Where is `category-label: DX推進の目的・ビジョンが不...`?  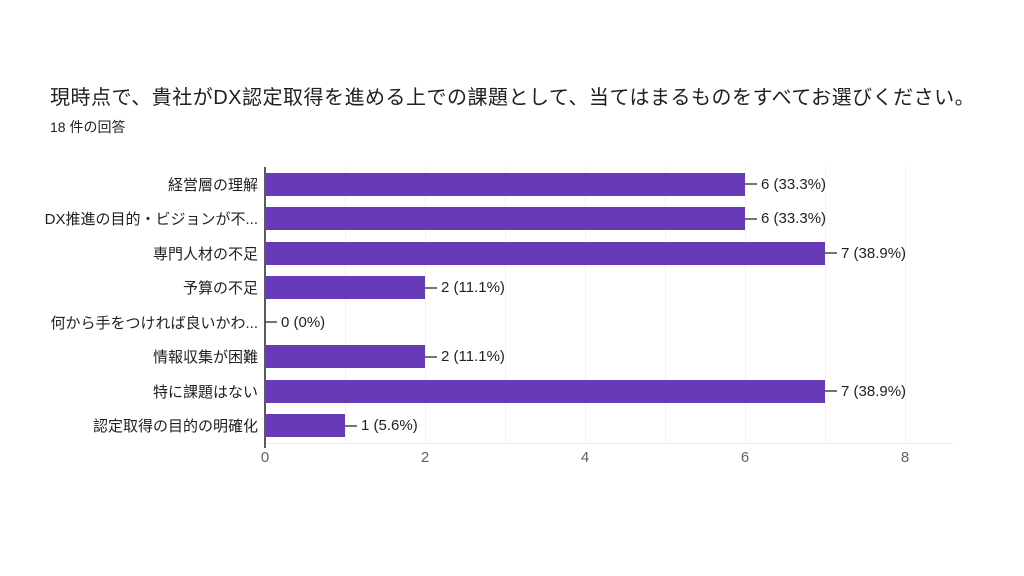 category-label: DX推進の目的・ビジョンが不... is located at coordinates (151, 220).